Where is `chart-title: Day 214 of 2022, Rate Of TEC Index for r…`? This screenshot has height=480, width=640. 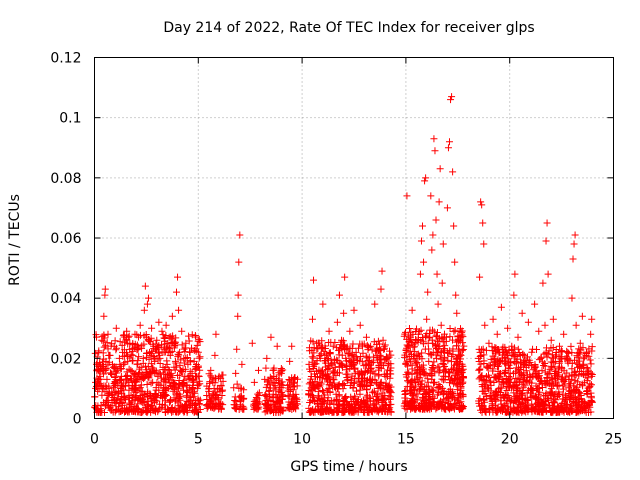 chart-title: Day 214 of 2022, Rate Of TEC Index for r… is located at coordinates (348, 28).